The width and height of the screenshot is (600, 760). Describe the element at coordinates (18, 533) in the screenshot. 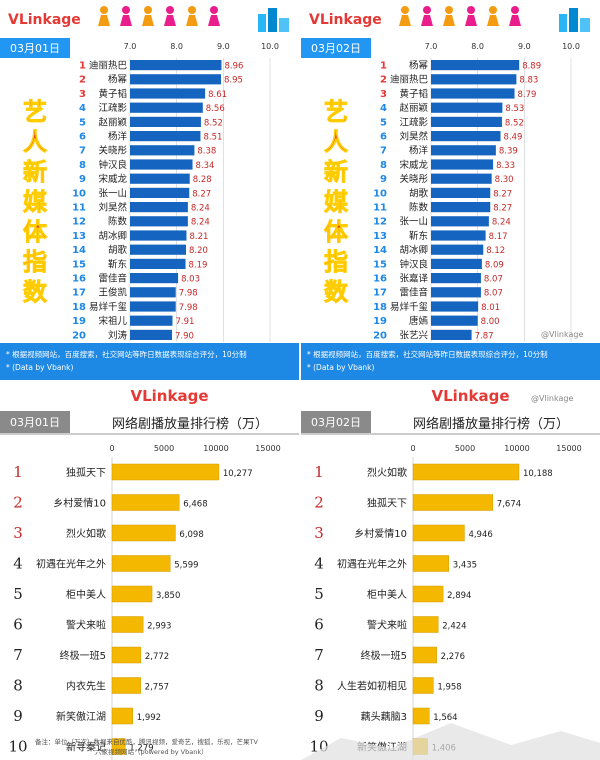

I see `rank-label: 3` at that location.